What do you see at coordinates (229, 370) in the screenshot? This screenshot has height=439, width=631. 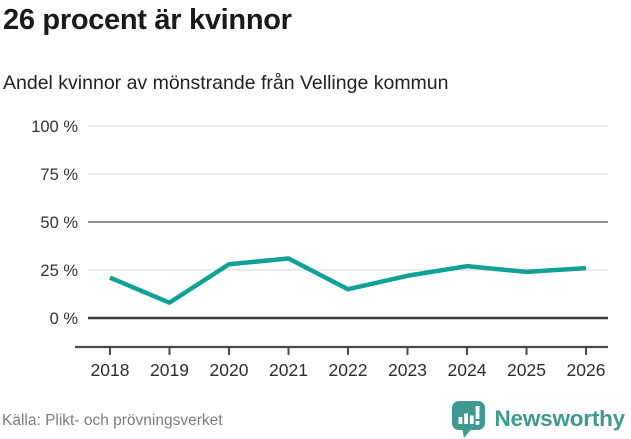 I see `x-tick-label: 2020` at bounding box center [229, 370].